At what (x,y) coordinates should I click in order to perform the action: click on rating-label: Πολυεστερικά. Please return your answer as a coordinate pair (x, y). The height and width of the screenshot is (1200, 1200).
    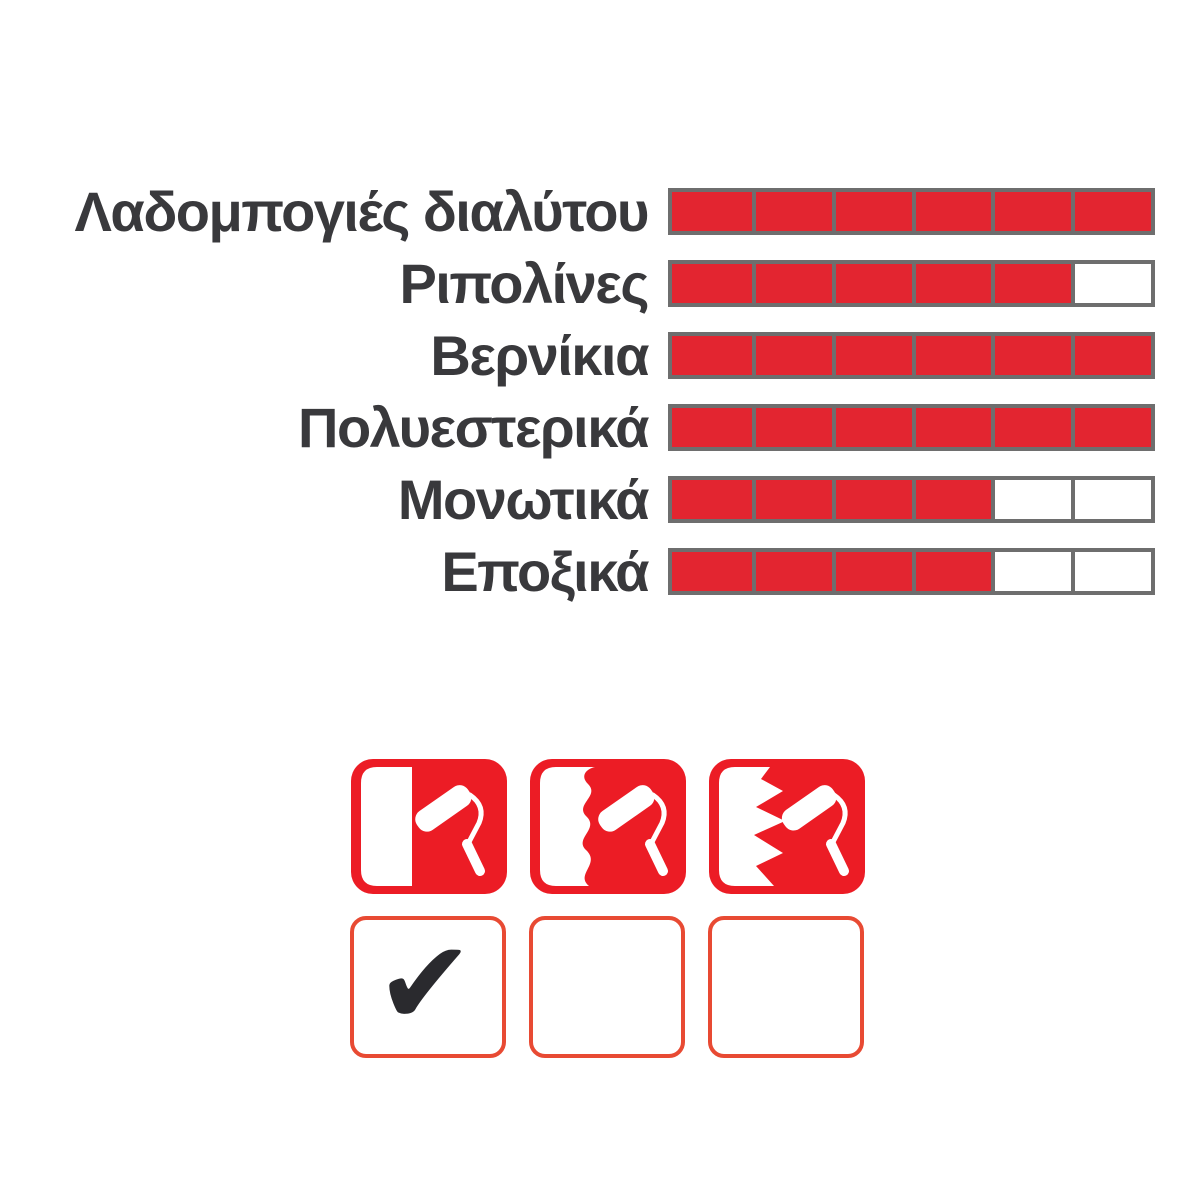
    Looking at the image, I should click on (474, 427).